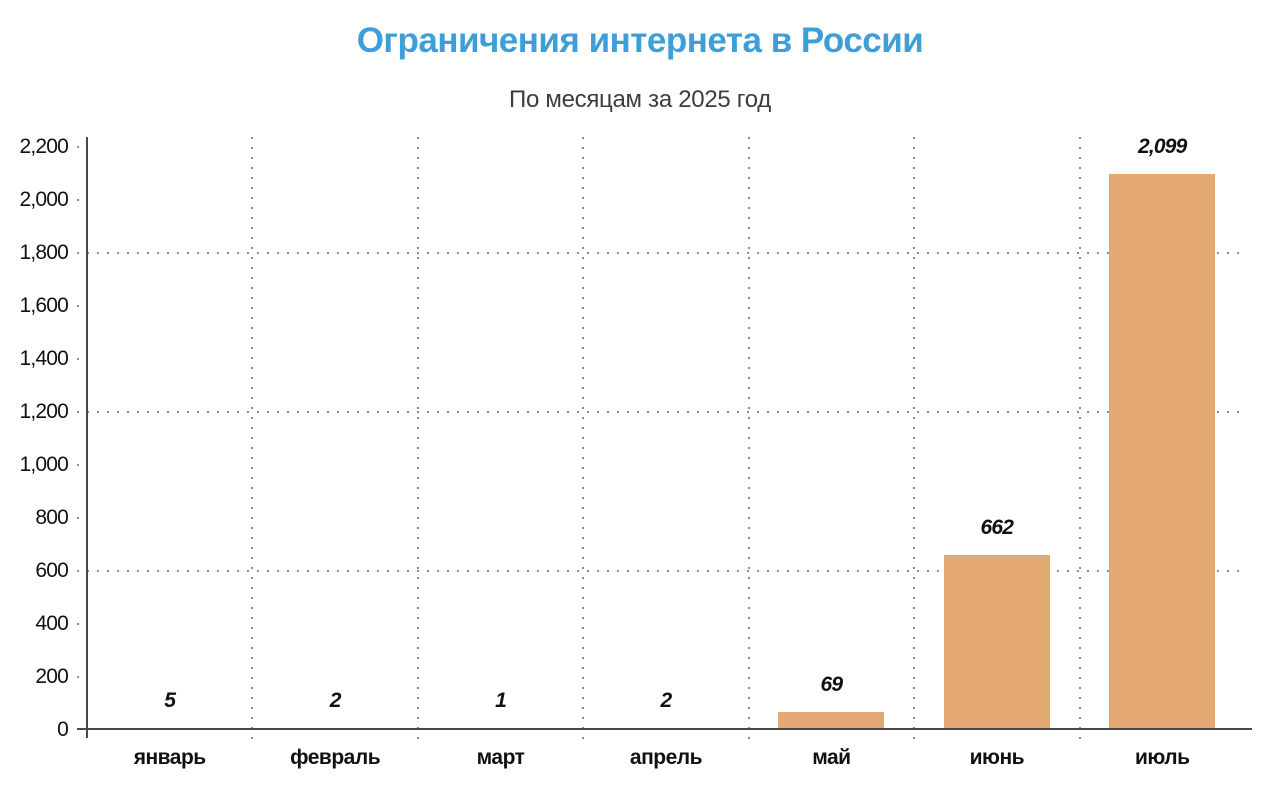  What do you see at coordinates (51, 623) in the screenshot?
I see `y-axis-label: 400` at bounding box center [51, 623].